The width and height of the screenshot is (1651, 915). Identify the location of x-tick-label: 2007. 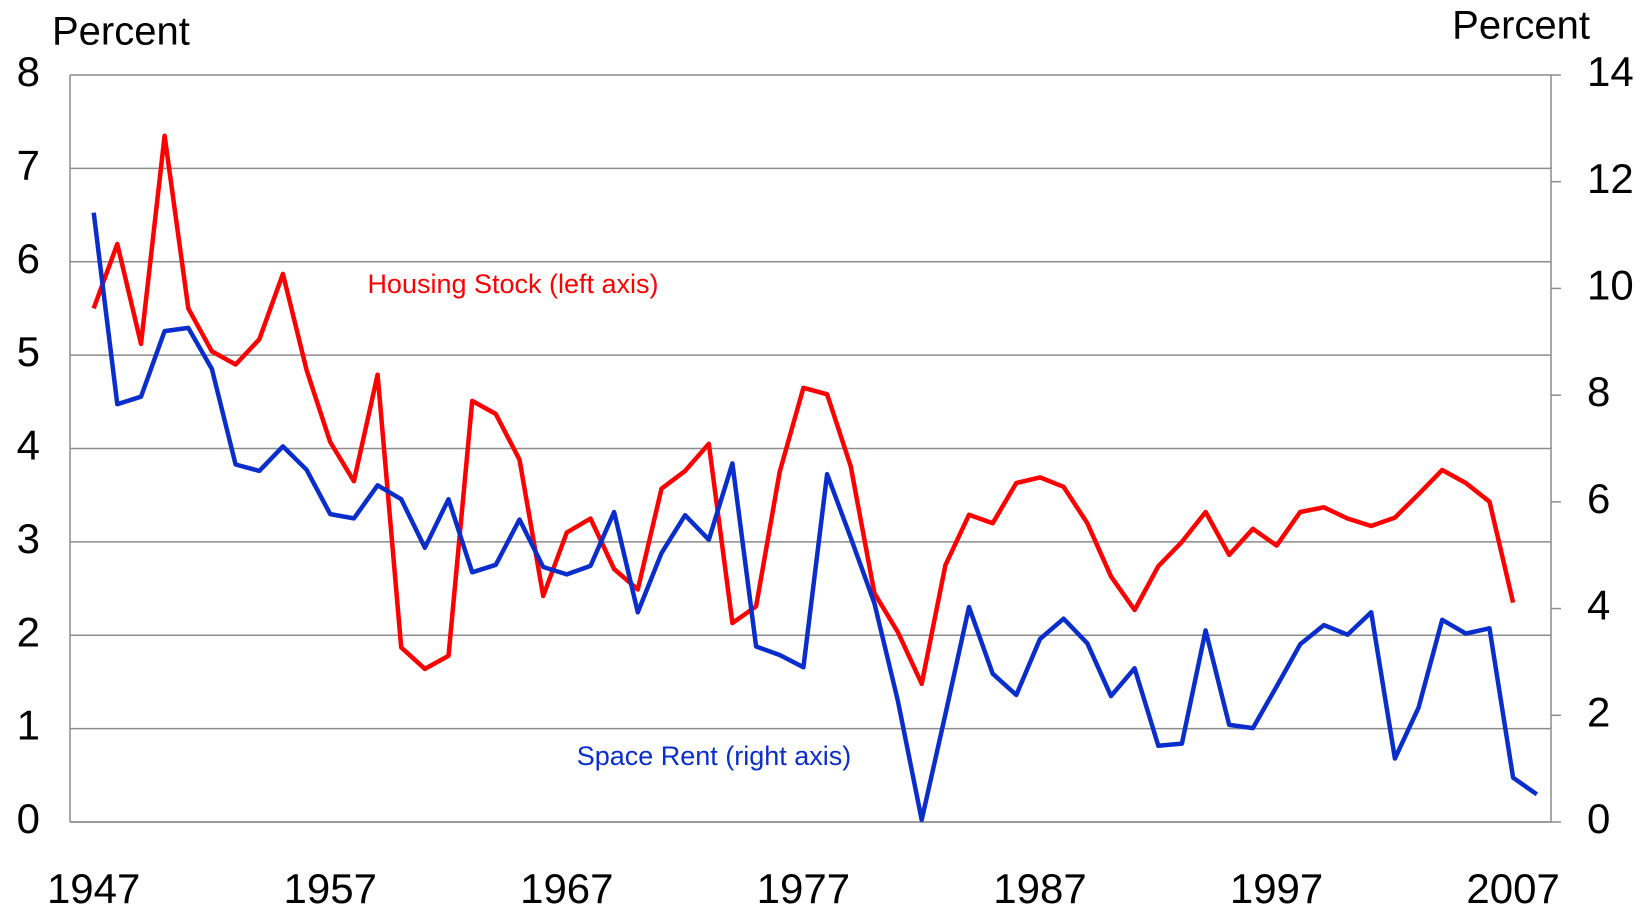
(1512, 888).